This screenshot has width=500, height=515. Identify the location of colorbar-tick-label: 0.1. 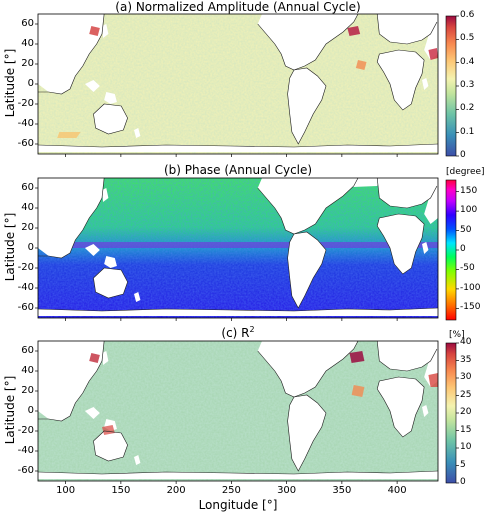
(467, 131).